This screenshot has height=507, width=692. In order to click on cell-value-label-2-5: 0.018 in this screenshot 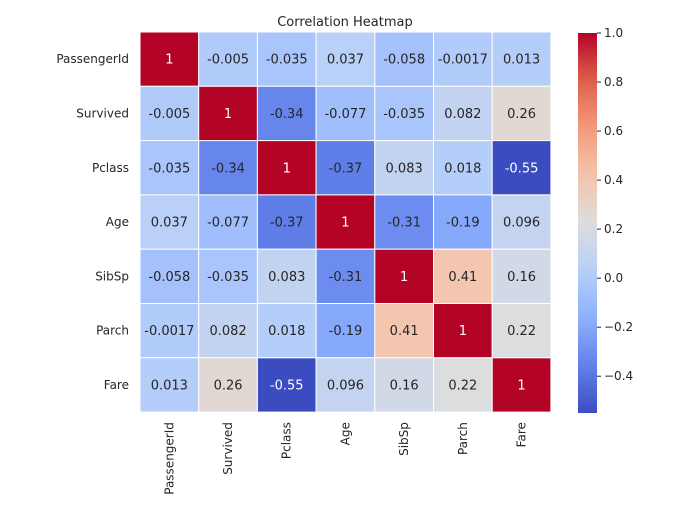, I will do `click(462, 168)`.